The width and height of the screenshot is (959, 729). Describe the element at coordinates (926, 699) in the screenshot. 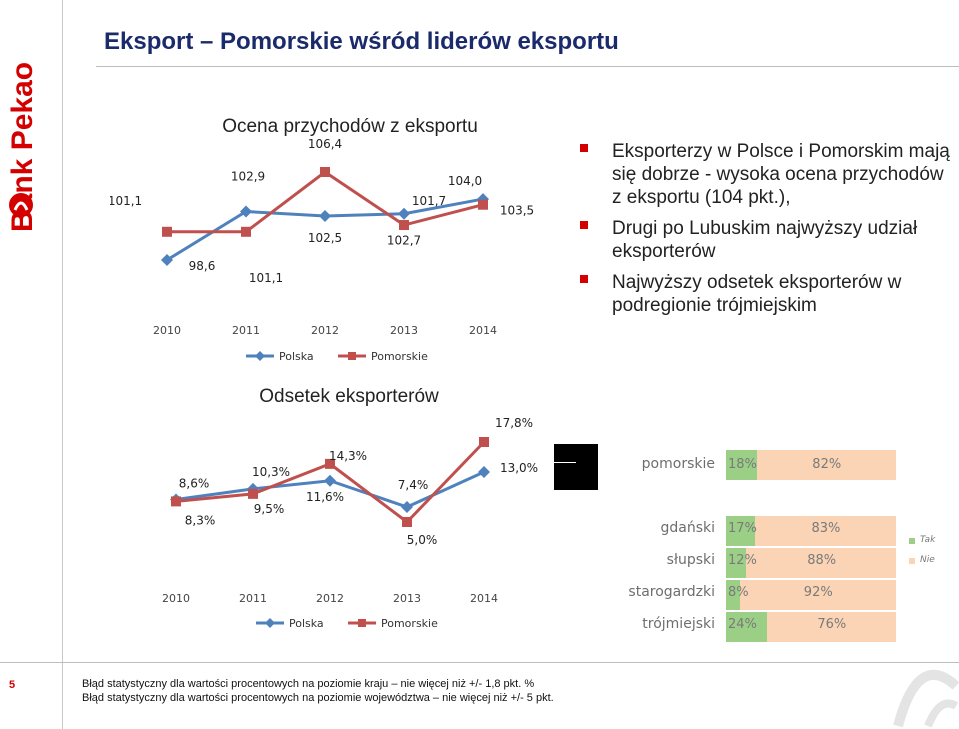

I see `brand-watermark-icon` at that location.